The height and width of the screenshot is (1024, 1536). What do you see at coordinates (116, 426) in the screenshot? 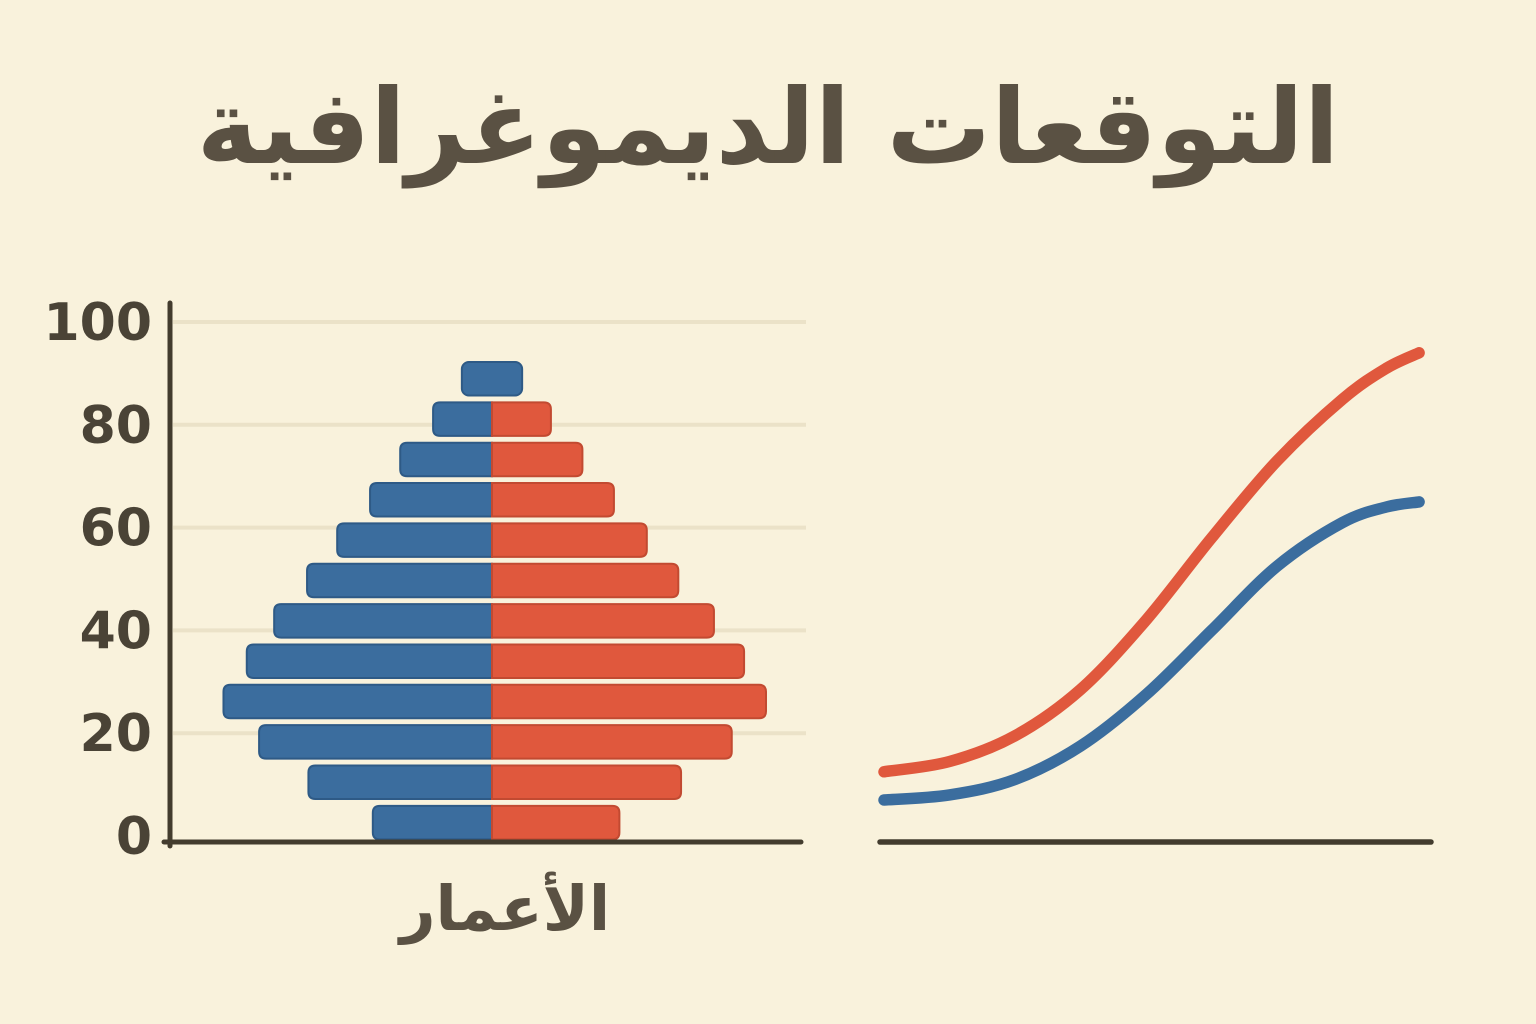
I see `y-tick-label: 80` at bounding box center [116, 426].